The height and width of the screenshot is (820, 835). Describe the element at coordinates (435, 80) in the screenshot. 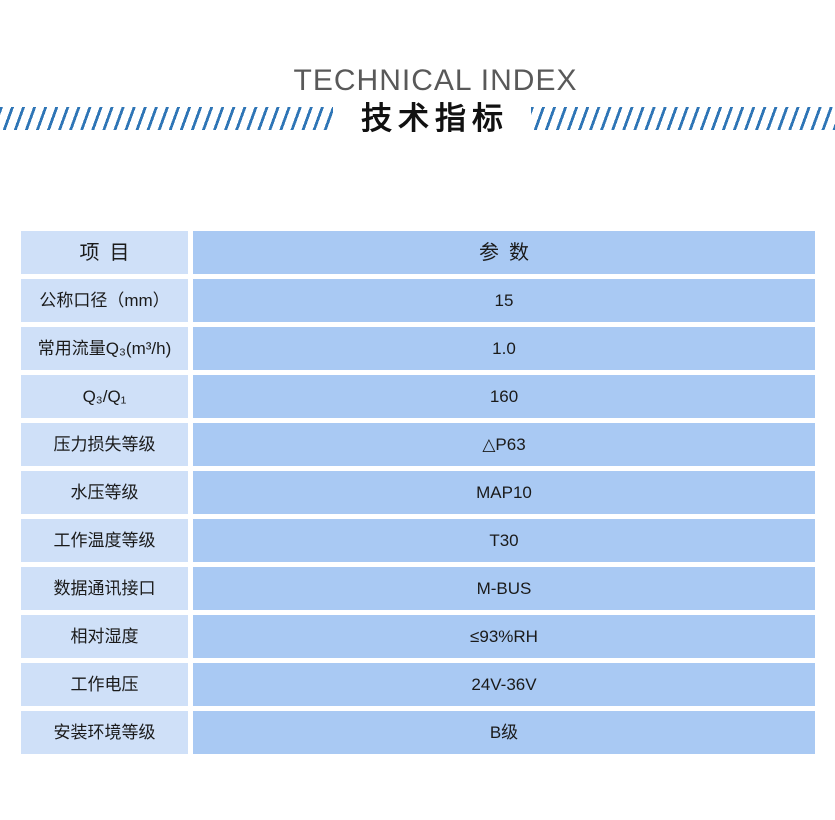

I see `page-title-english: TECHNICAL INDEX` at that location.